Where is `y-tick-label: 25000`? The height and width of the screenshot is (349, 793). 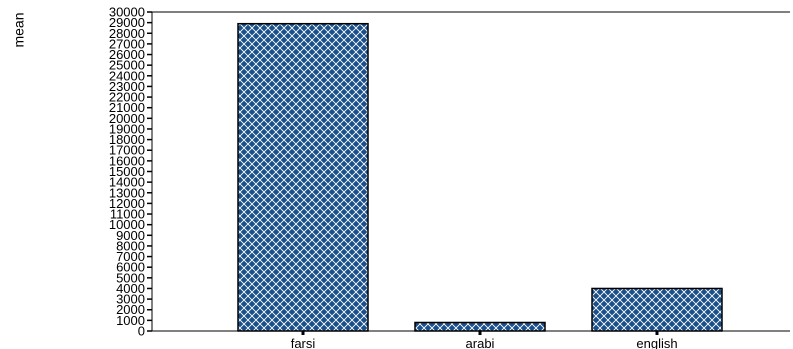
y-tick-label: 25000 is located at coordinates (127, 65).